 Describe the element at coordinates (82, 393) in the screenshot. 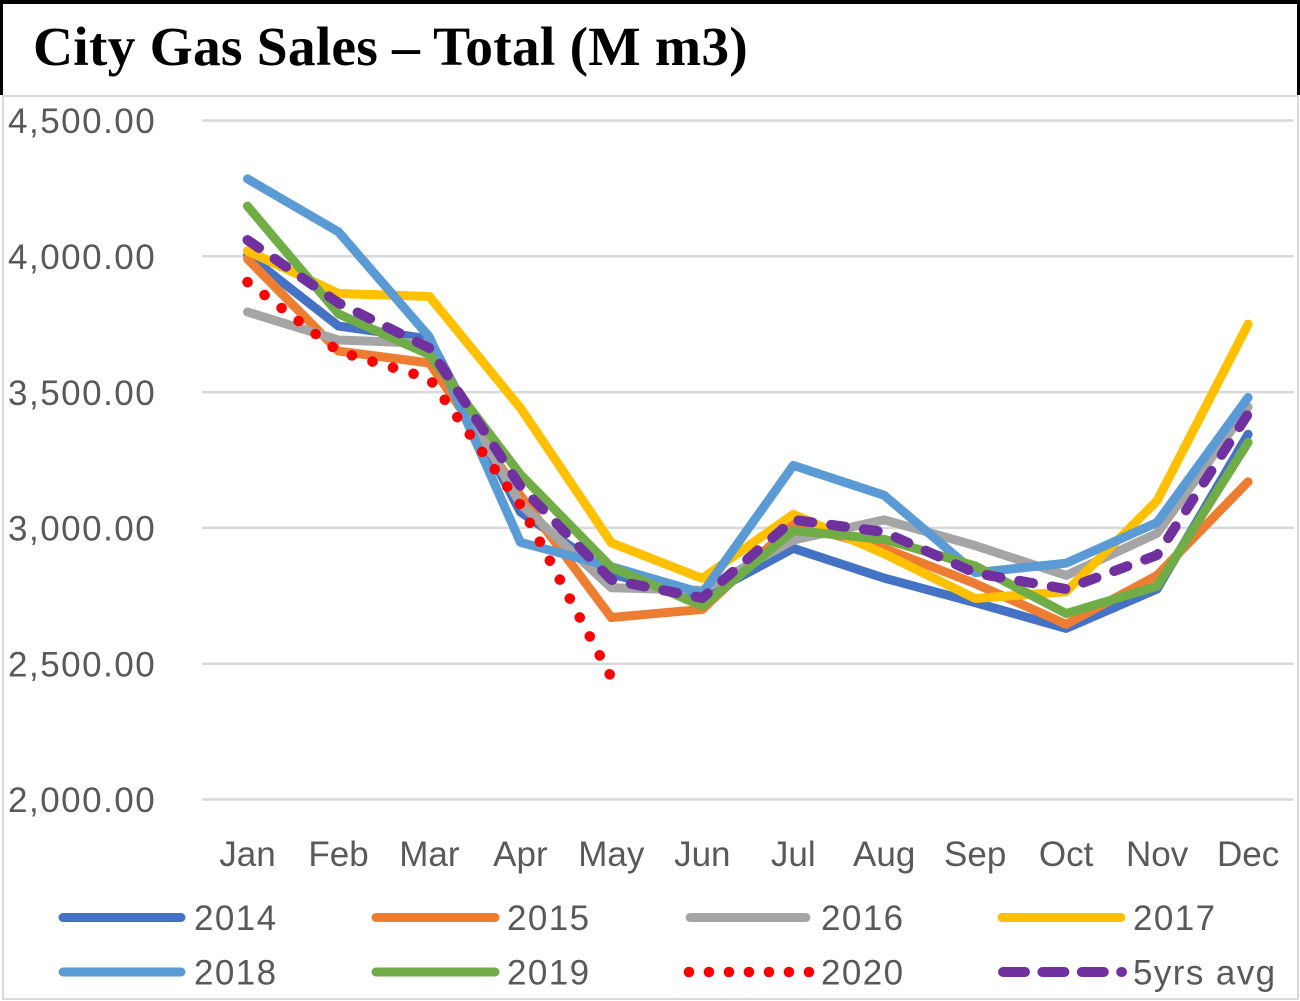

I see `svg-text: 3,500.00` at that location.